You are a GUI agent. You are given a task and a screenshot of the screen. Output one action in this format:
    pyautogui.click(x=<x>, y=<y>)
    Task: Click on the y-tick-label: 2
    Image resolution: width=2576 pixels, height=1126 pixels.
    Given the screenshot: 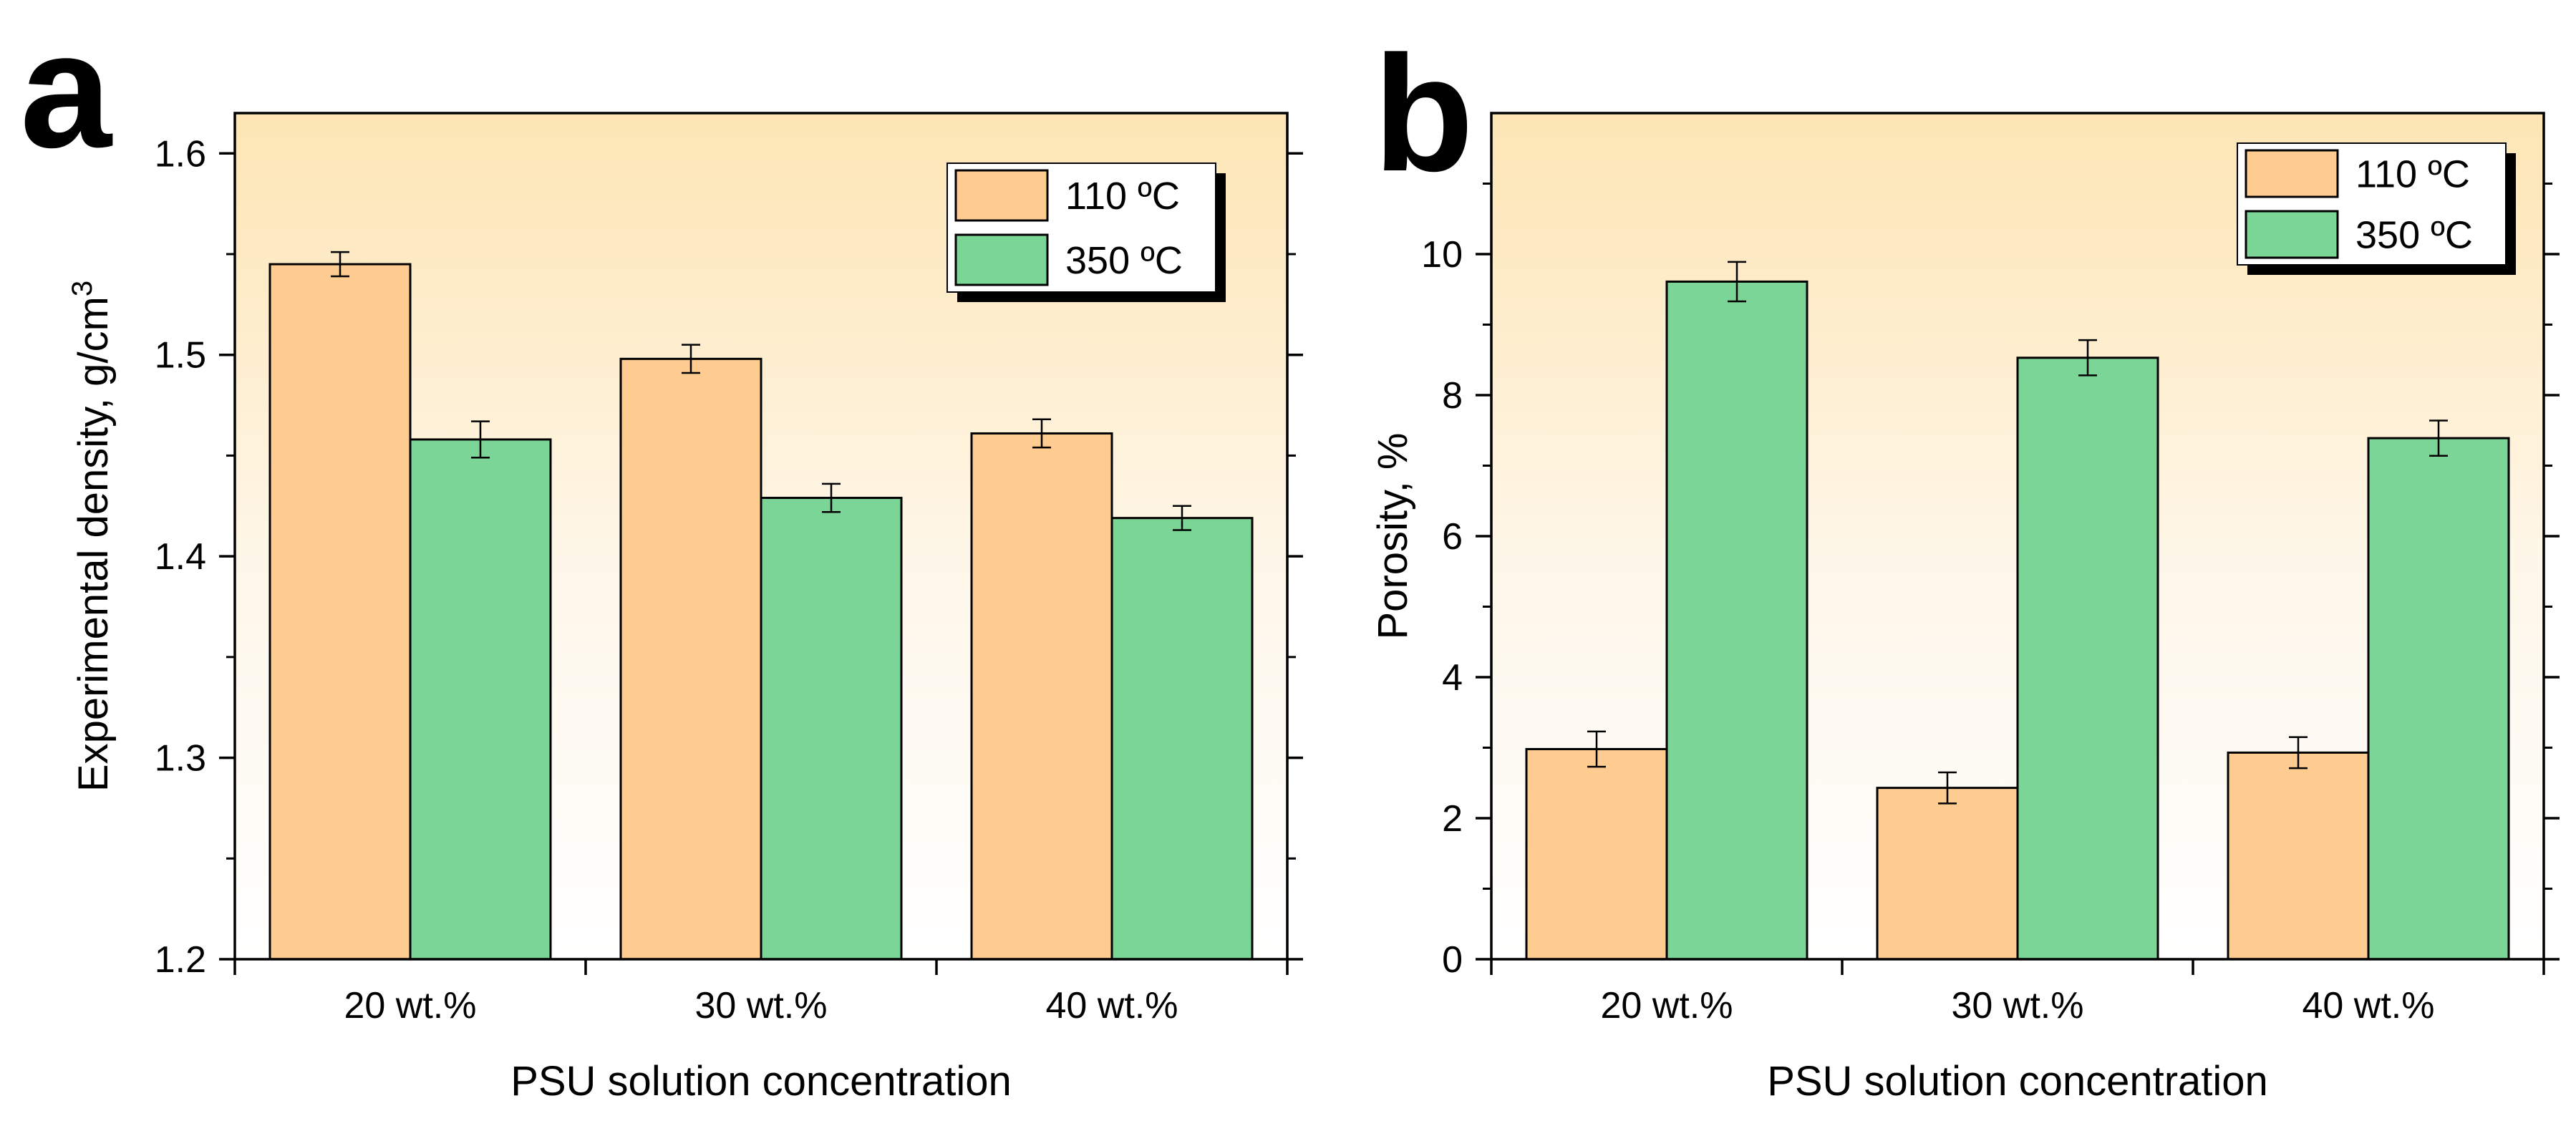 What is the action you would take?
    pyautogui.click(x=1453, y=819)
    